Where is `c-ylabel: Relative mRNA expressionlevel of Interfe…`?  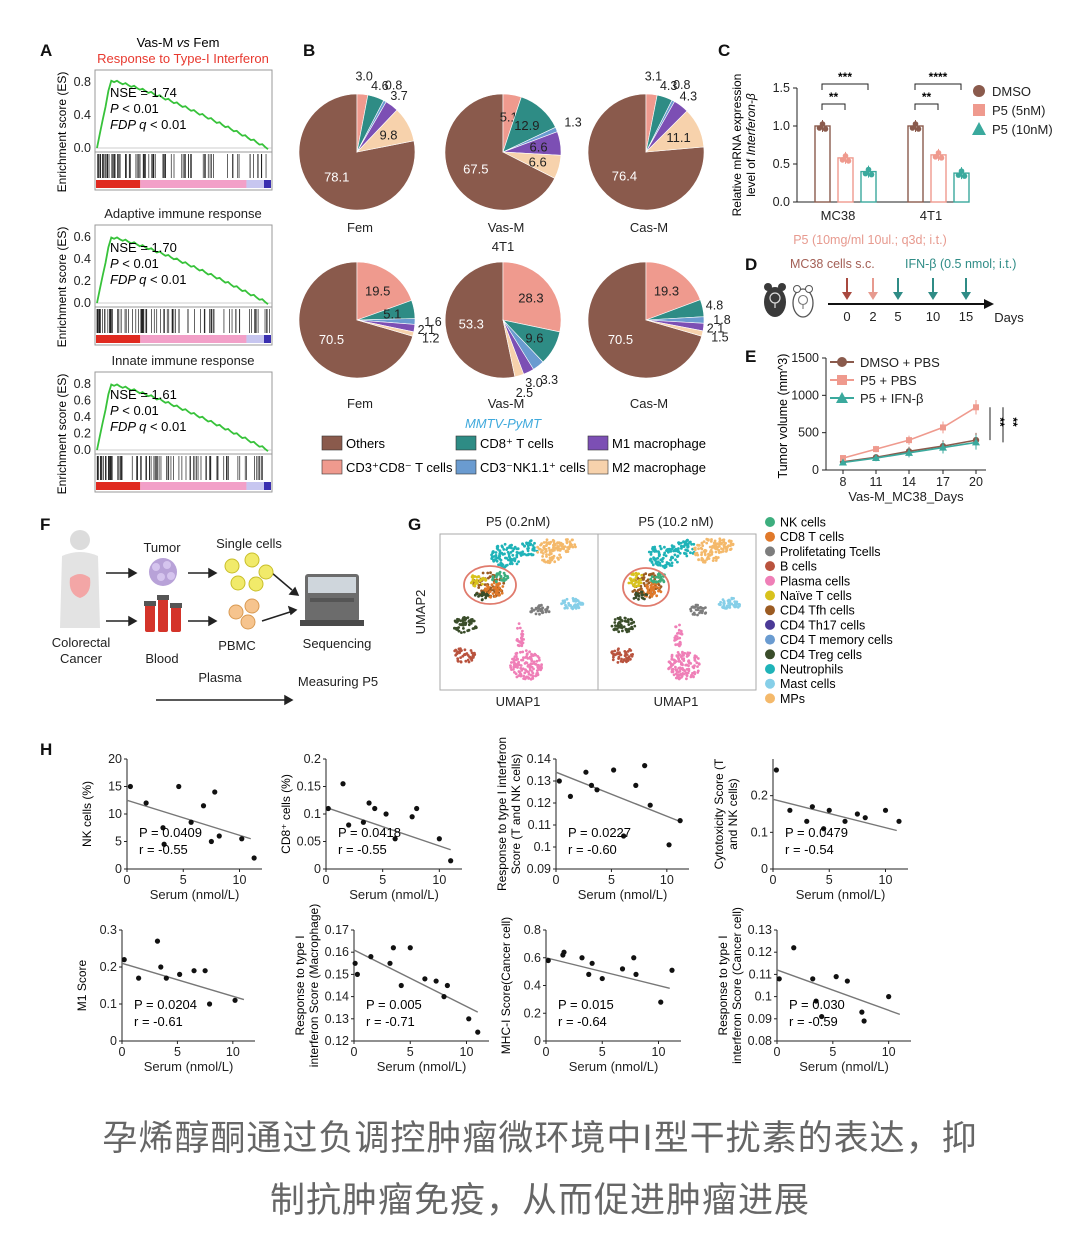
c-ylabel: Relative mRNA expressionlevel of Interfe… is located at coordinates (744, 145).